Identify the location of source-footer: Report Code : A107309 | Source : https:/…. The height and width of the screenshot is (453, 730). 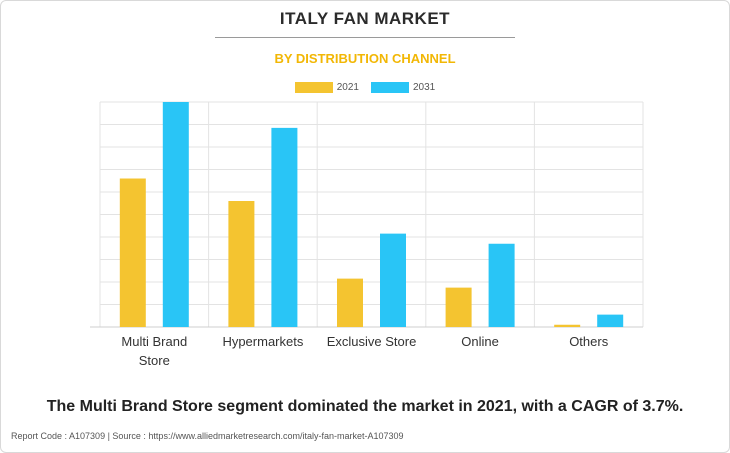
(207, 436).